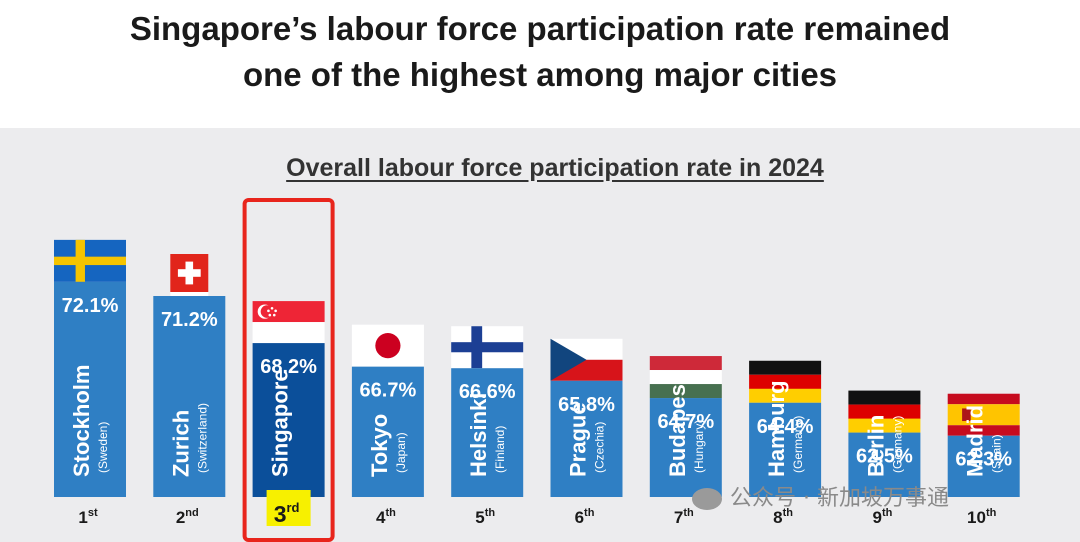 The image size is (1080, 542). What do you see at coordinates (585, 517) in the screenshot?
I see `rank-label: 6th` at bounding box center [585, 517].